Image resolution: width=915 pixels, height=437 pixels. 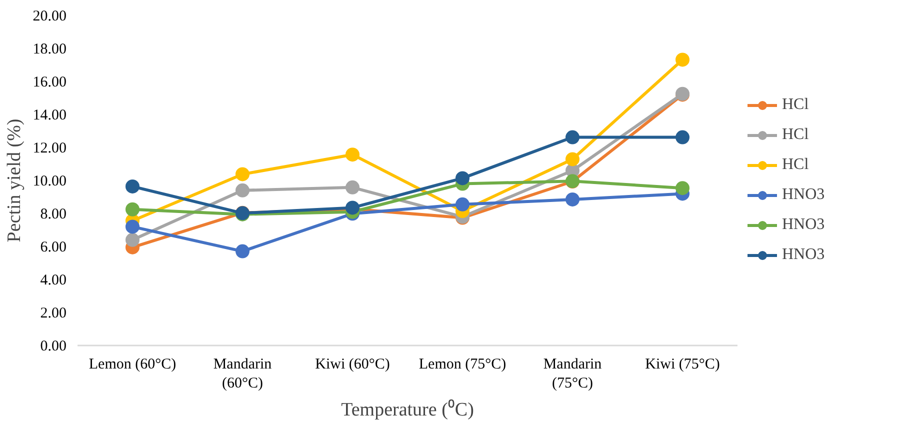 I want to click on x-tick-label: Mandarin (75°C), so click(x=572, y=374).